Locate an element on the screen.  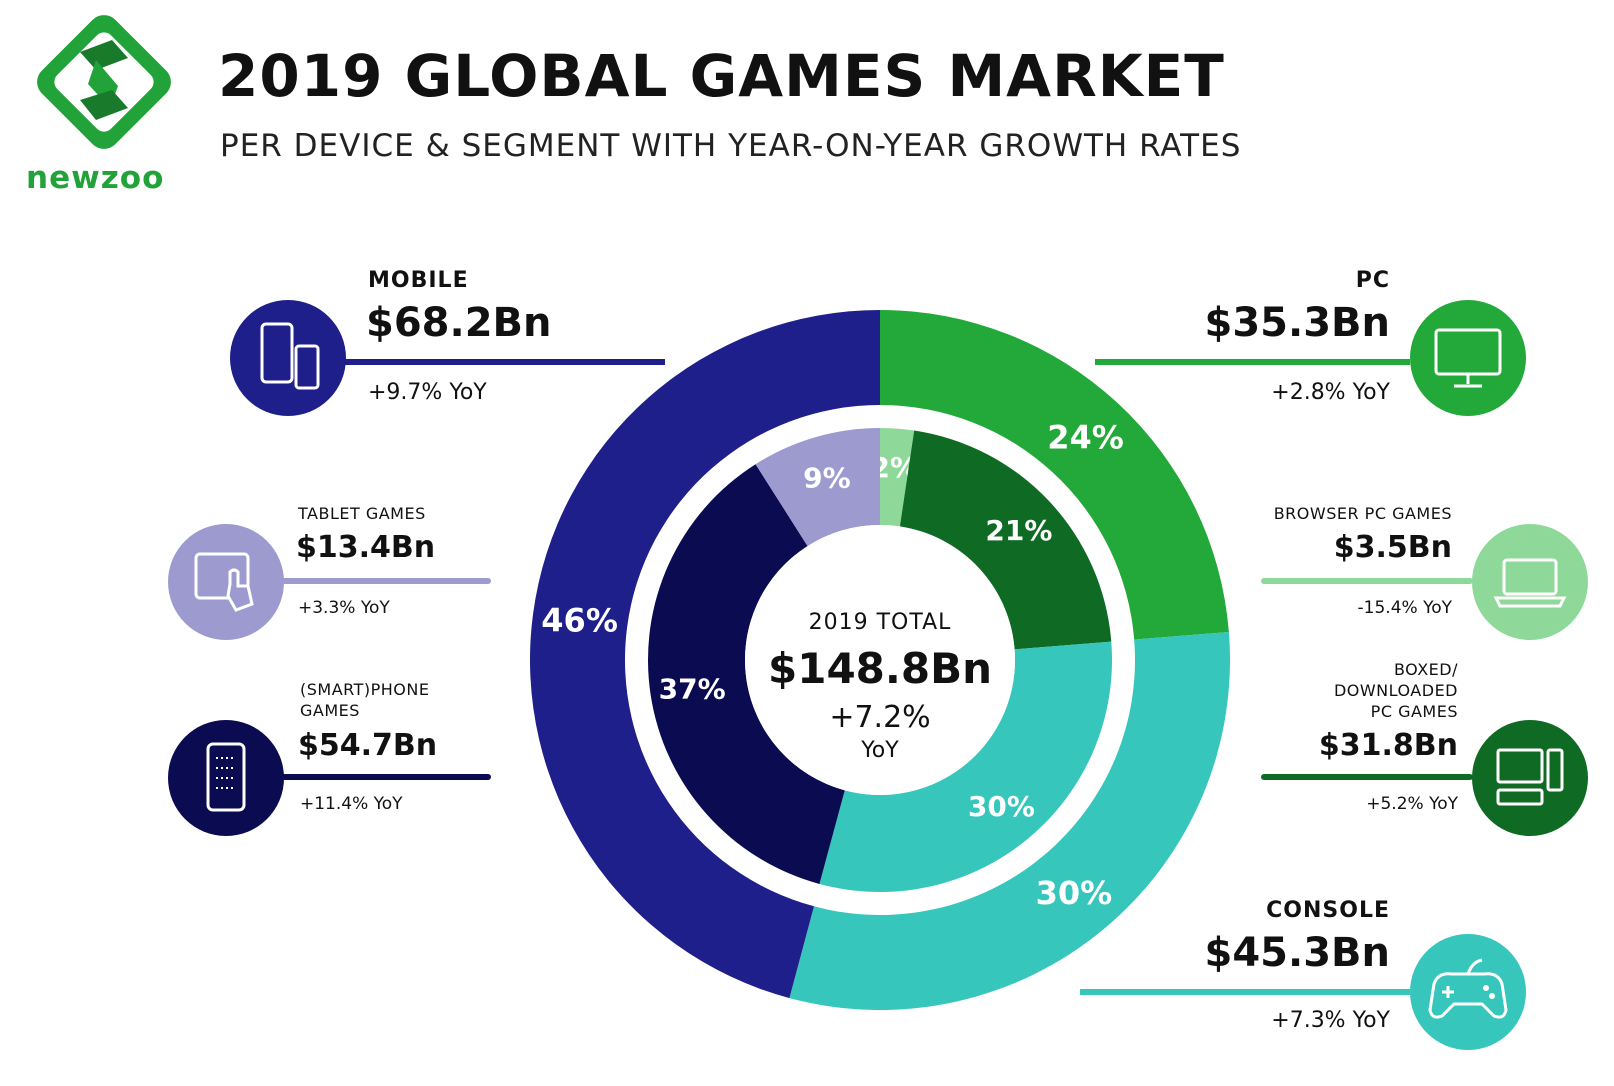
boxed-label-line1: BOXED/ is located at coordinates (1425, 669).